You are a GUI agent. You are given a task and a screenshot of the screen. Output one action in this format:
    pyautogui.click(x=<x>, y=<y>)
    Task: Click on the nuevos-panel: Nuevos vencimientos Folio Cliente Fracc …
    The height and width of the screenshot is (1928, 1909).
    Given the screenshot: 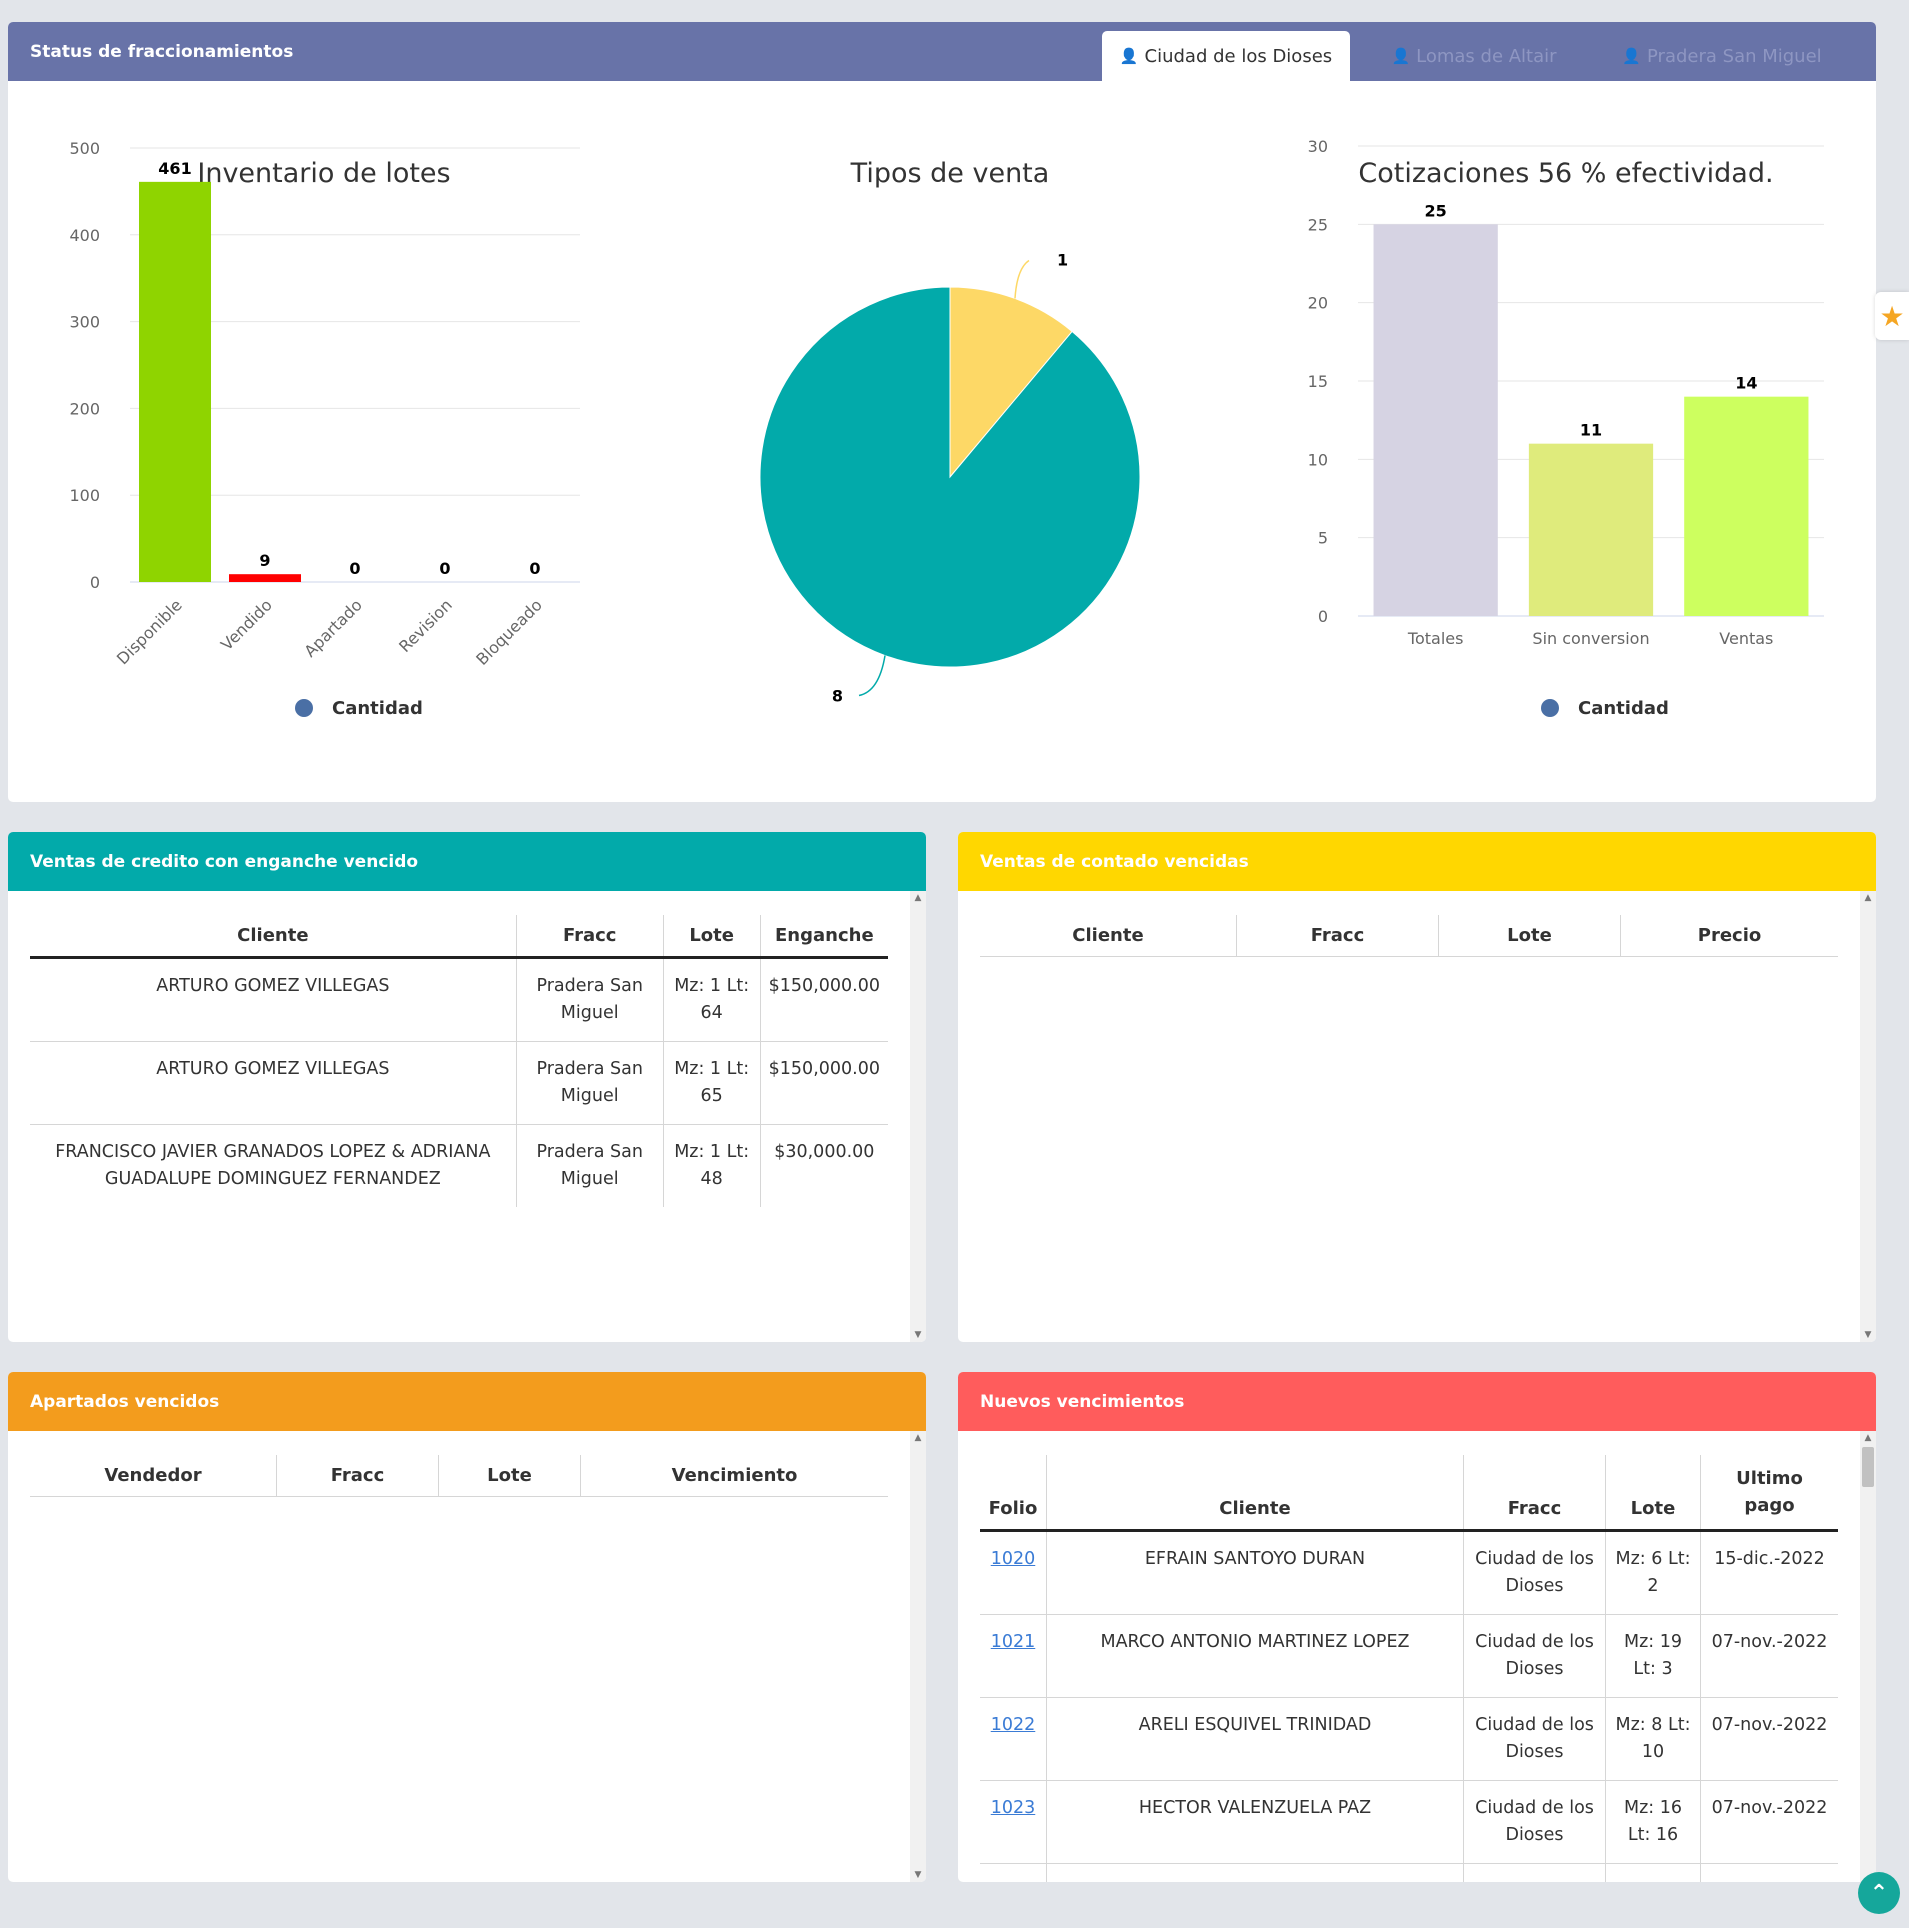 What is the action you would take?
    pyautogui.click(x=1417, y=1627)
    